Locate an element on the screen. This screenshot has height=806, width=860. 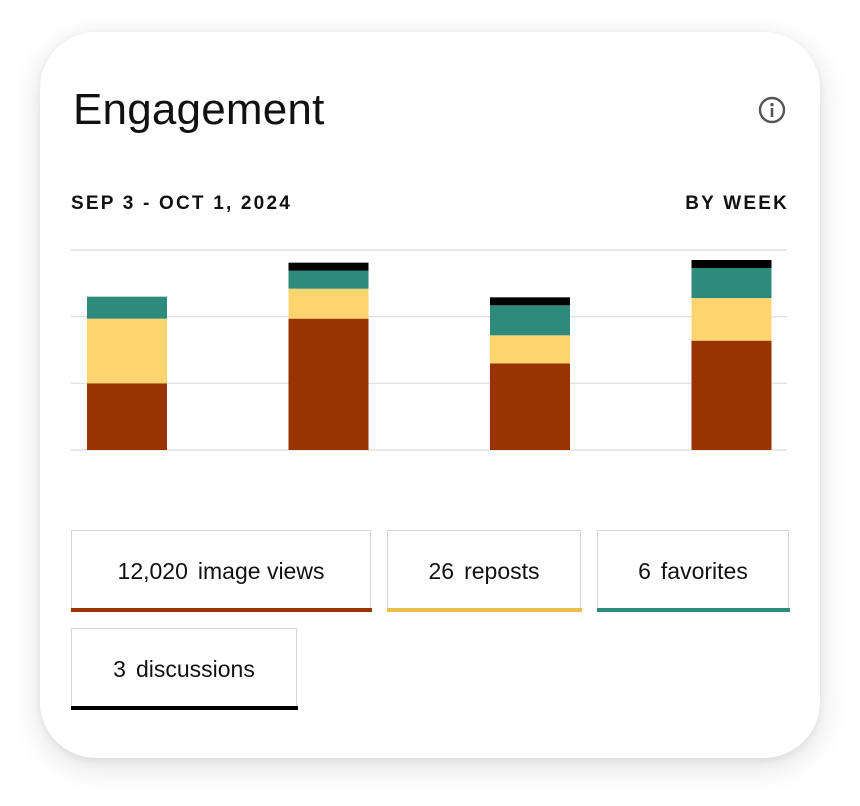
legend-item-discussions: 3 discussions is located at coordinates (184, 669).